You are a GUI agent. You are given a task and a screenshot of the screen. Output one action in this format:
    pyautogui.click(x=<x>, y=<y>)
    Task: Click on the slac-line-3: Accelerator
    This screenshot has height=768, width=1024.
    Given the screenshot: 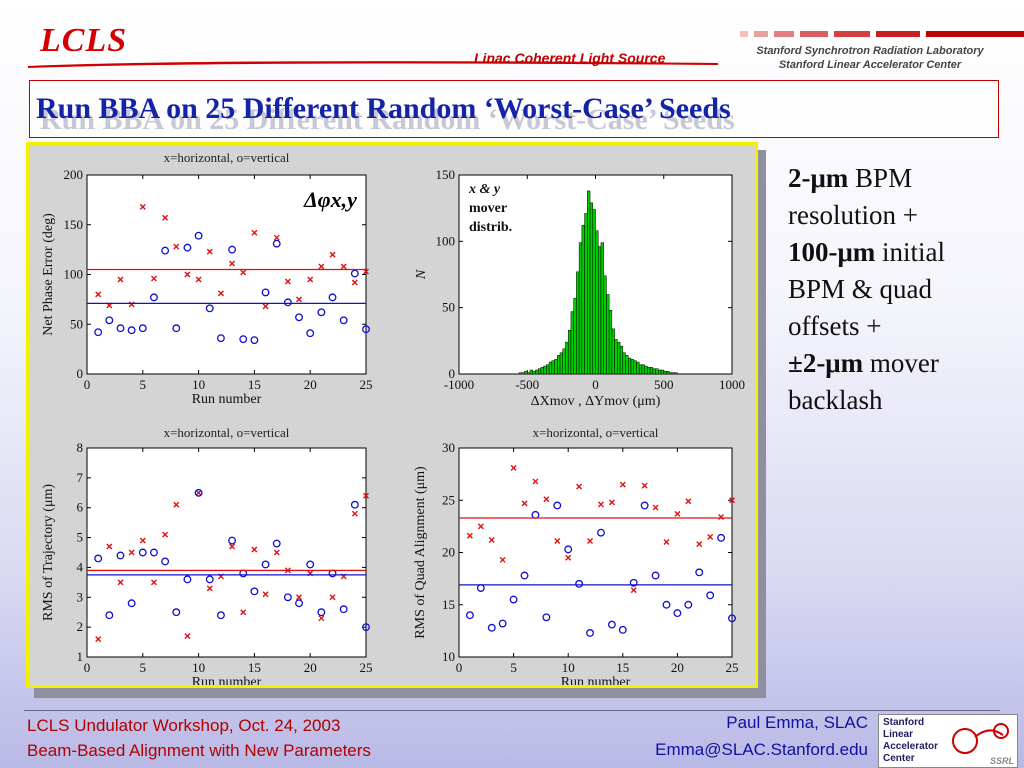 What is the action you would take?
    pyautogui.click(x=911, y=746)
    